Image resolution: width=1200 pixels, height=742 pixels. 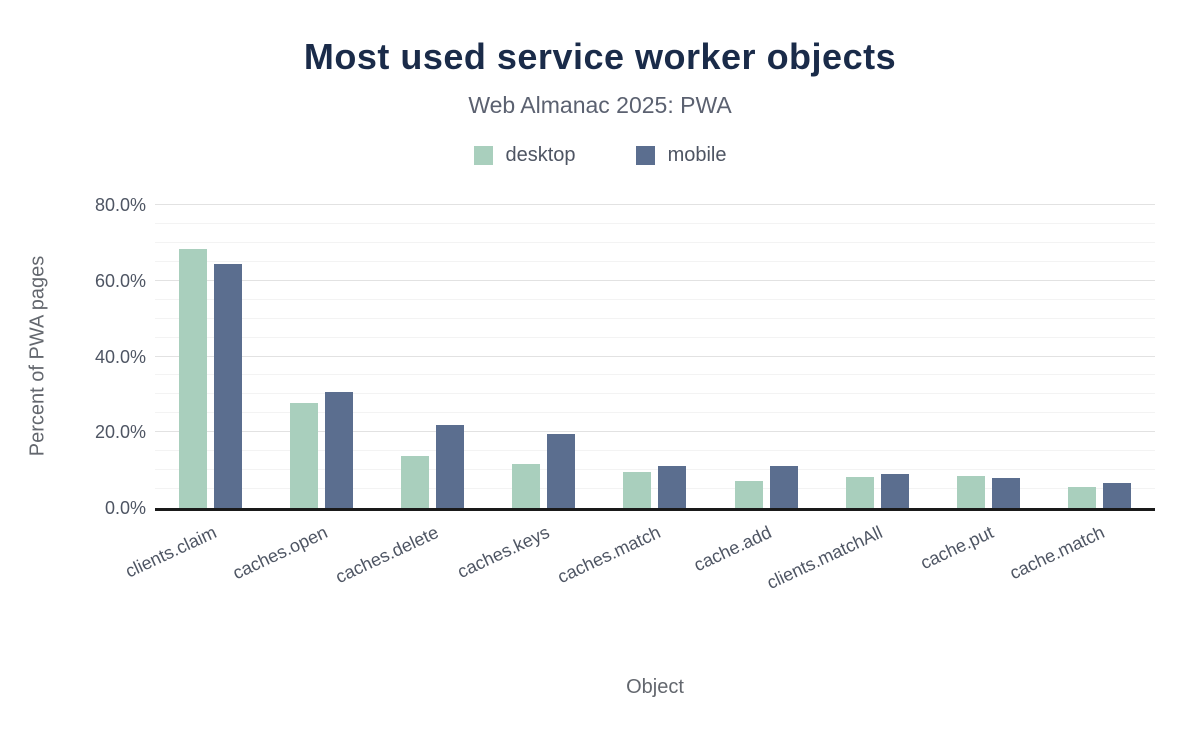 What do you see at coordinates (120, 356) in the screenshot?
I see `y-tick-label: 40.0%` at bounding box center [120, 356].